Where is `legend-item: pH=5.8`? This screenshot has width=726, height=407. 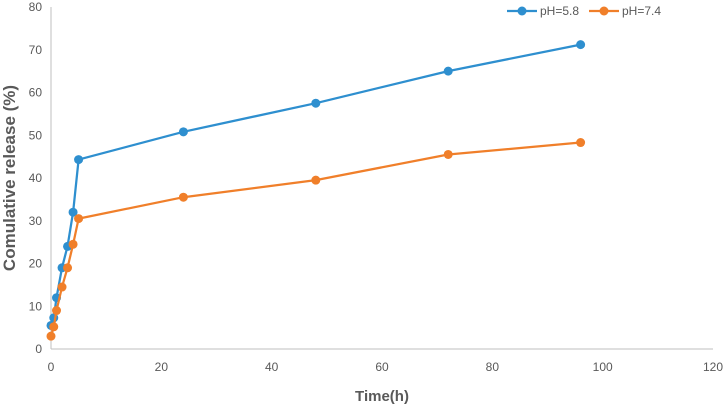
legend-item: pH=5.8 is located at coordinates (543, 11).